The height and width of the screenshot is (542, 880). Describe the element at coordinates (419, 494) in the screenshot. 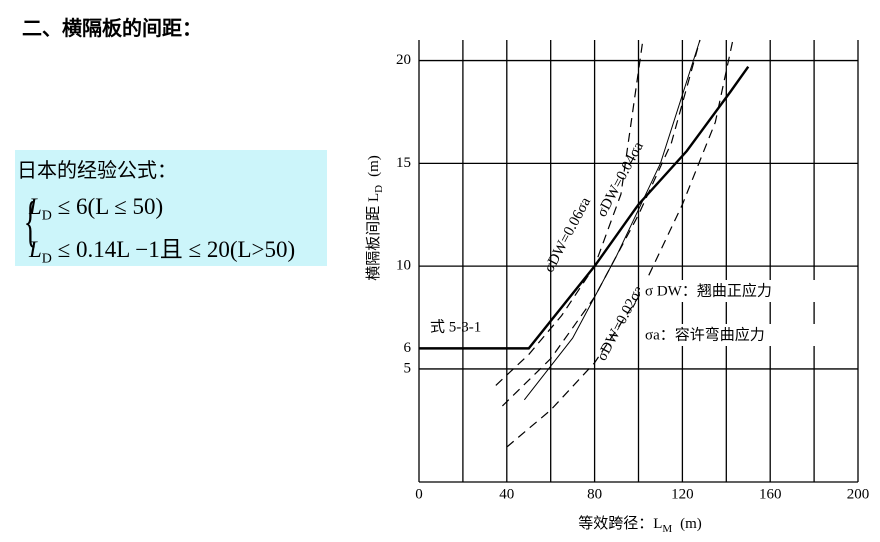

I see `x-tick-label: 0` at that location.